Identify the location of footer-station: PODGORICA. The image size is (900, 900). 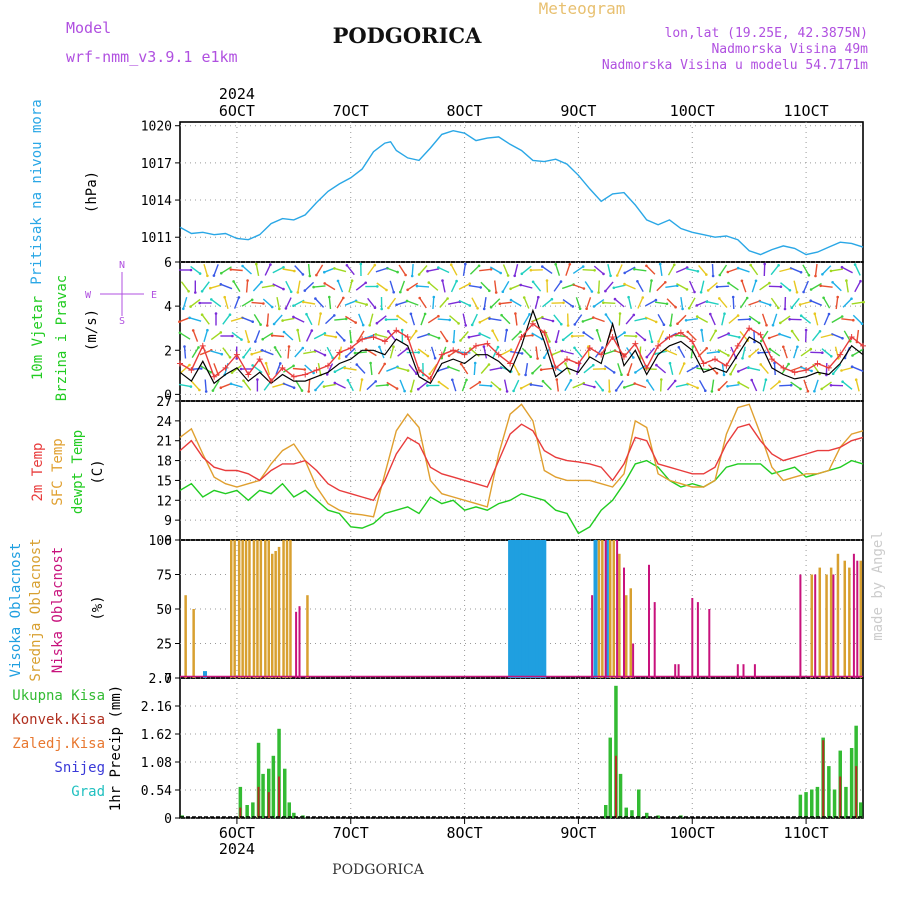
(378, 870).